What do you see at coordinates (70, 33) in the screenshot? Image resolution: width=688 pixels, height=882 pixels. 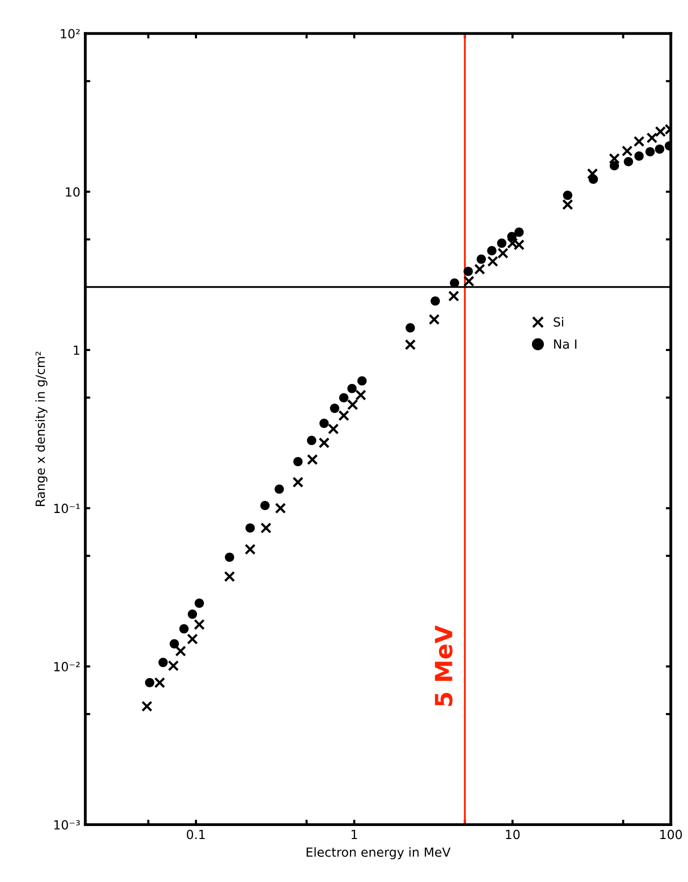 I see `y-tick-label: 10²` at bounding box center [70, 33].